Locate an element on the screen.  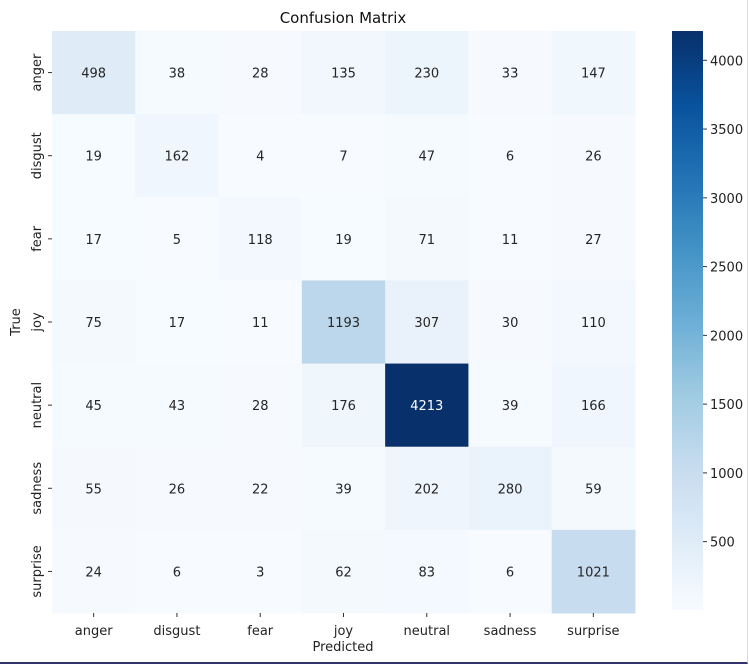
colorbar-tick-label: 500 is located at coordinates (722, 543).